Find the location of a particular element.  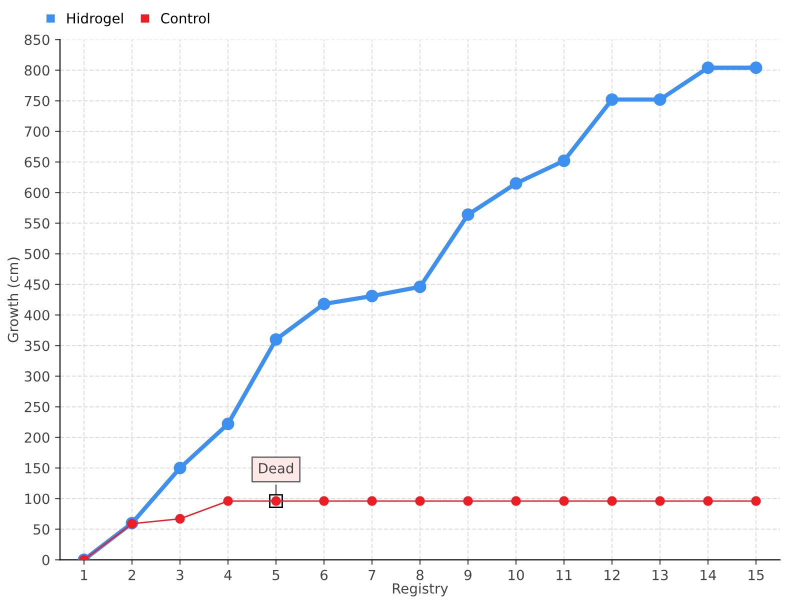

x-tick-label: 7 is located at coordinates (372, 575).